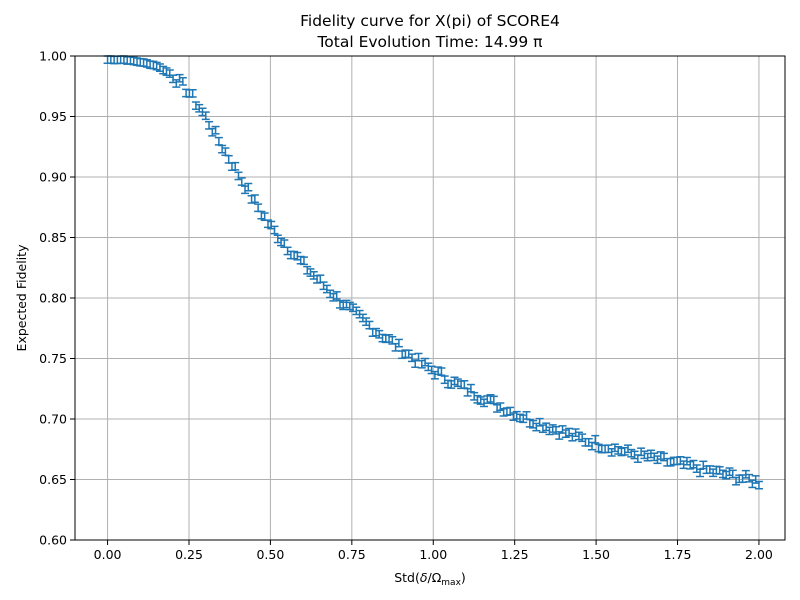 The width and height of the screenshot is (800, 600). Describe the element at coordinates (53, 116) in the screenshot. I see `y-tick-label: 0.95` at that location.